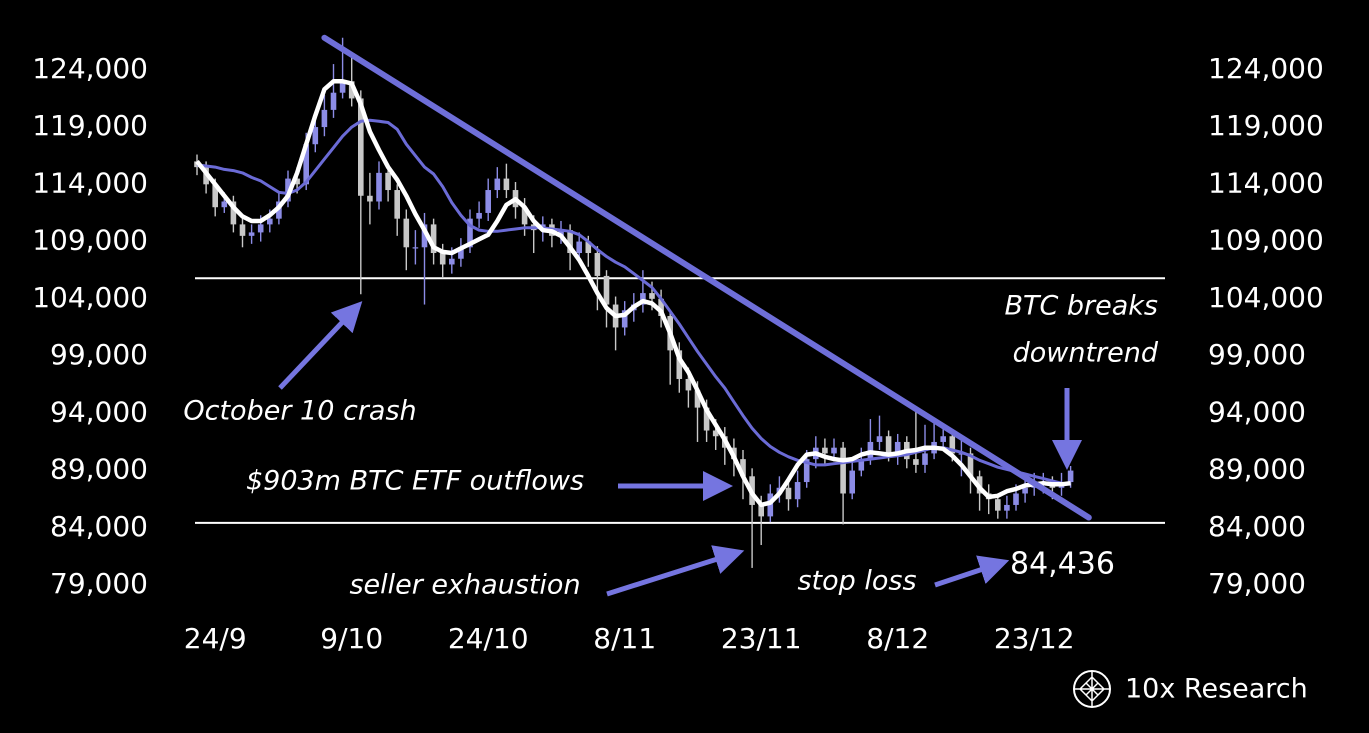 The image size is (1369, 733). I want to click on logo: 10x Research, so click(1190, 689).